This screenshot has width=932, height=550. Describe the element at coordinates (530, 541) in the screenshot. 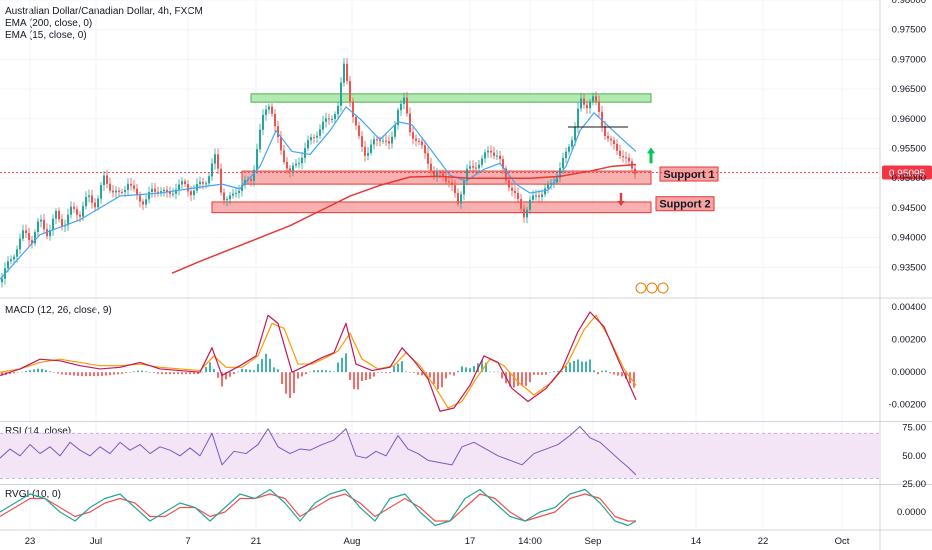

I see `time-axis-tick: 14:00` at that location.